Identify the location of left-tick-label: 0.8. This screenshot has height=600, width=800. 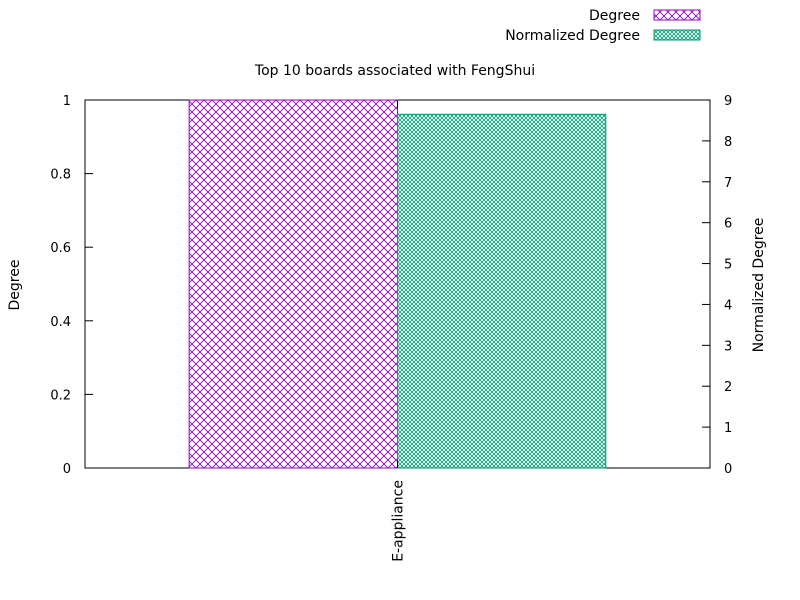
(60, 175).